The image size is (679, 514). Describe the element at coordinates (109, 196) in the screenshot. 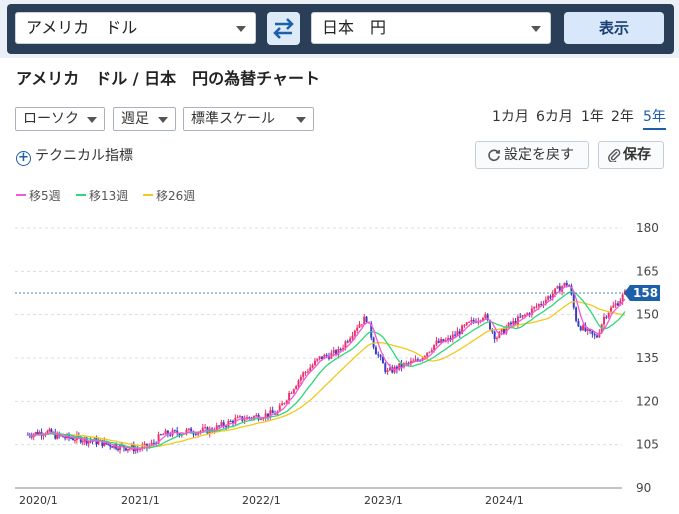

I see `legend-label: 移13週` at that location.